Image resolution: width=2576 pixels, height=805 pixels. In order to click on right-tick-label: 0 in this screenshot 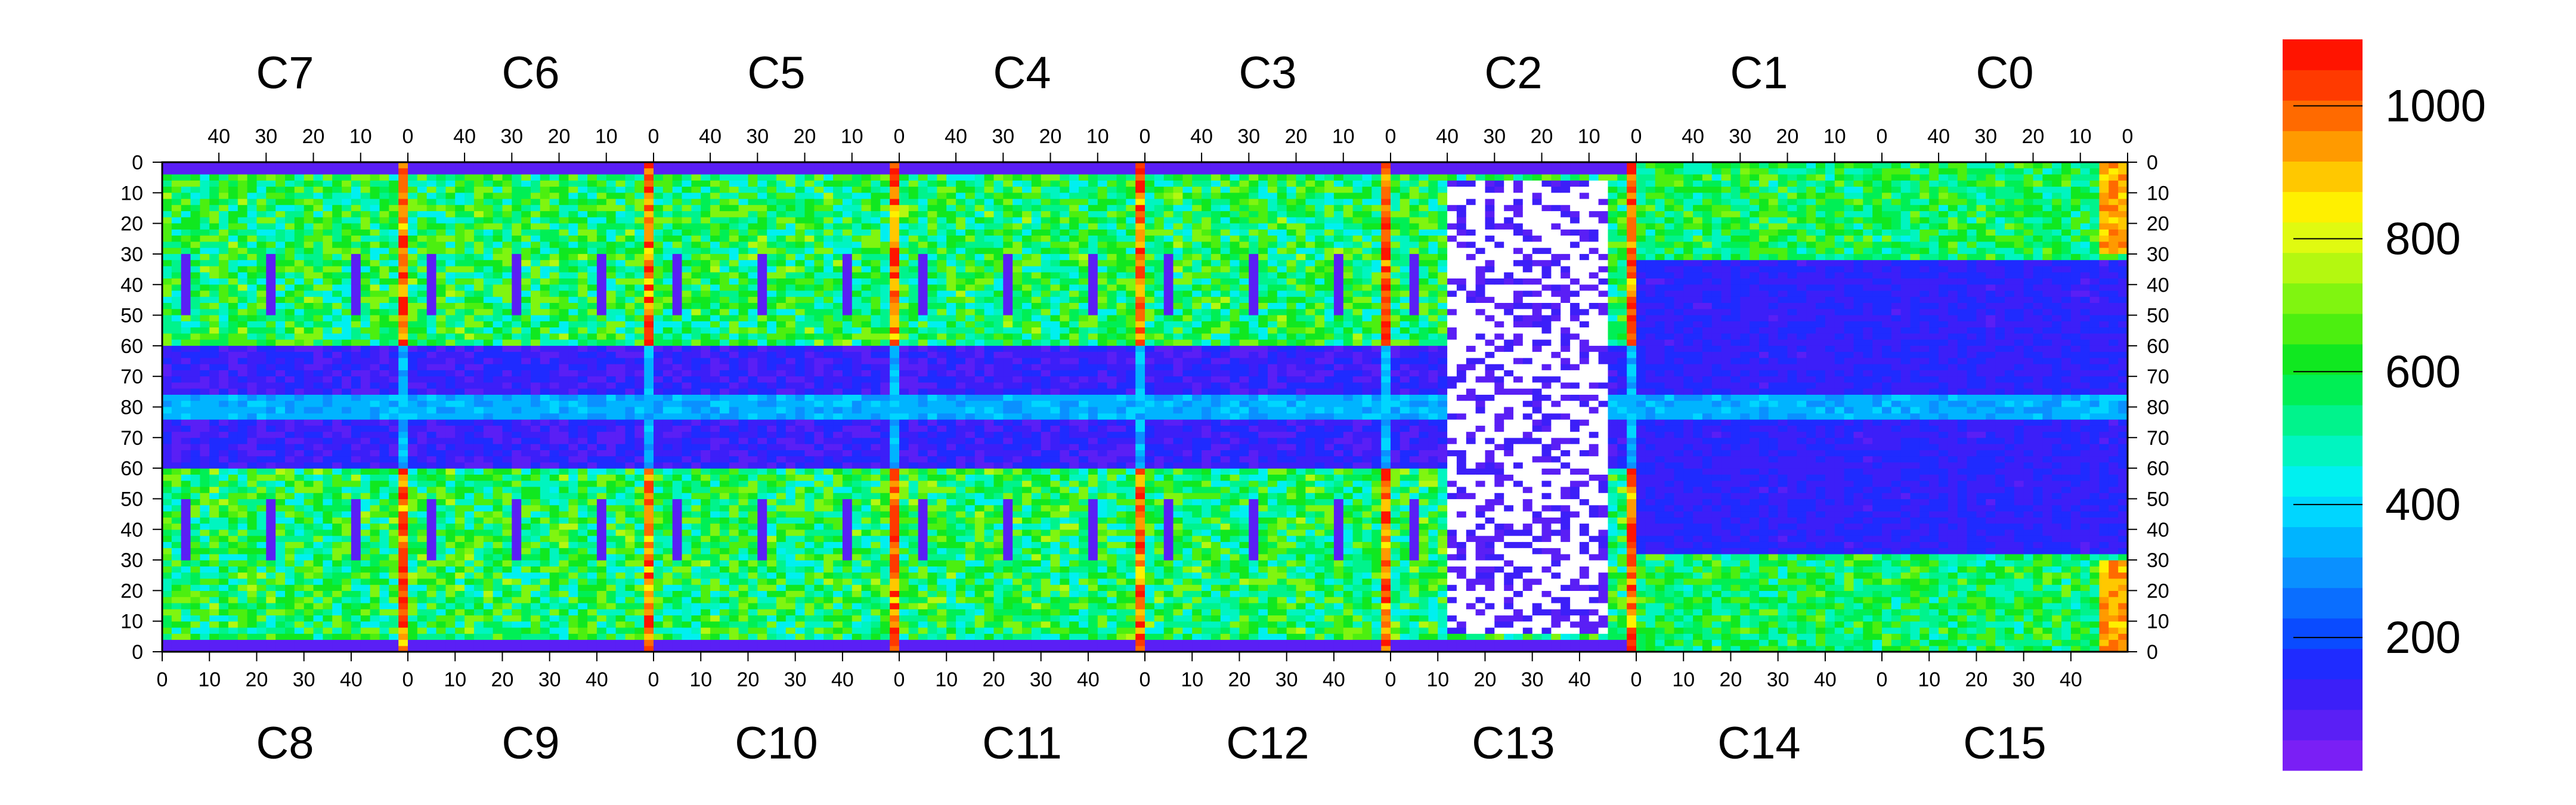, I will do `click(2153, 163)`.